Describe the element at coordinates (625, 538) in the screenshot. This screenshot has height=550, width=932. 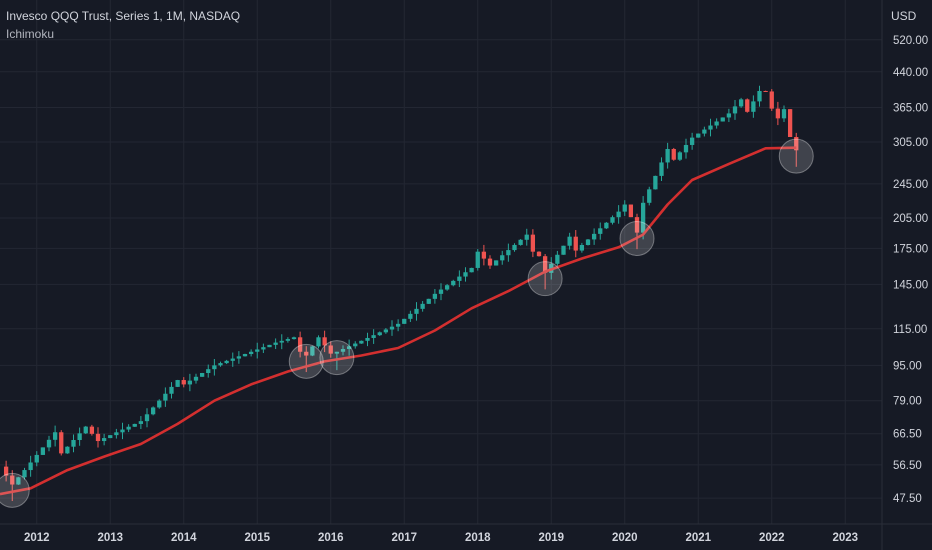
I see `x-tick-label: 2020` at that location.